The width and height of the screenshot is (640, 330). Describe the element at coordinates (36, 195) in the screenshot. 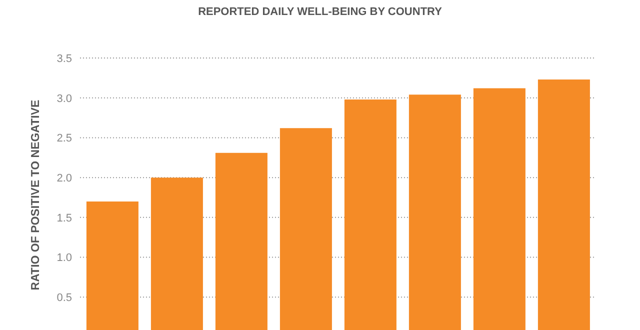

I see `y-axis-title: RATIO OF POSITIVE TO NEGATIVE` at that location.